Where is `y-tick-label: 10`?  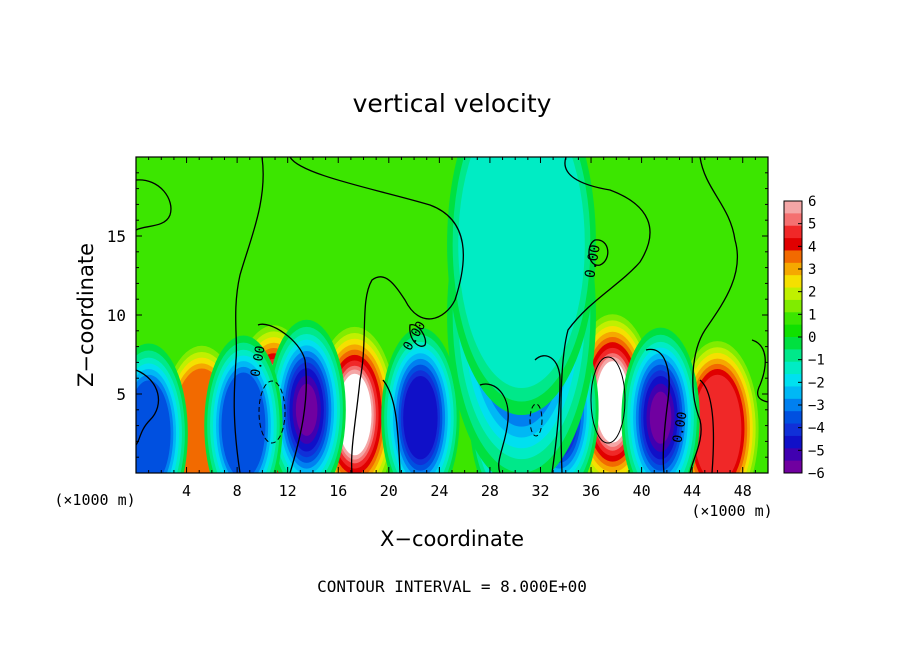
y-tick-label: 10 is located at coordinates (116, 315).